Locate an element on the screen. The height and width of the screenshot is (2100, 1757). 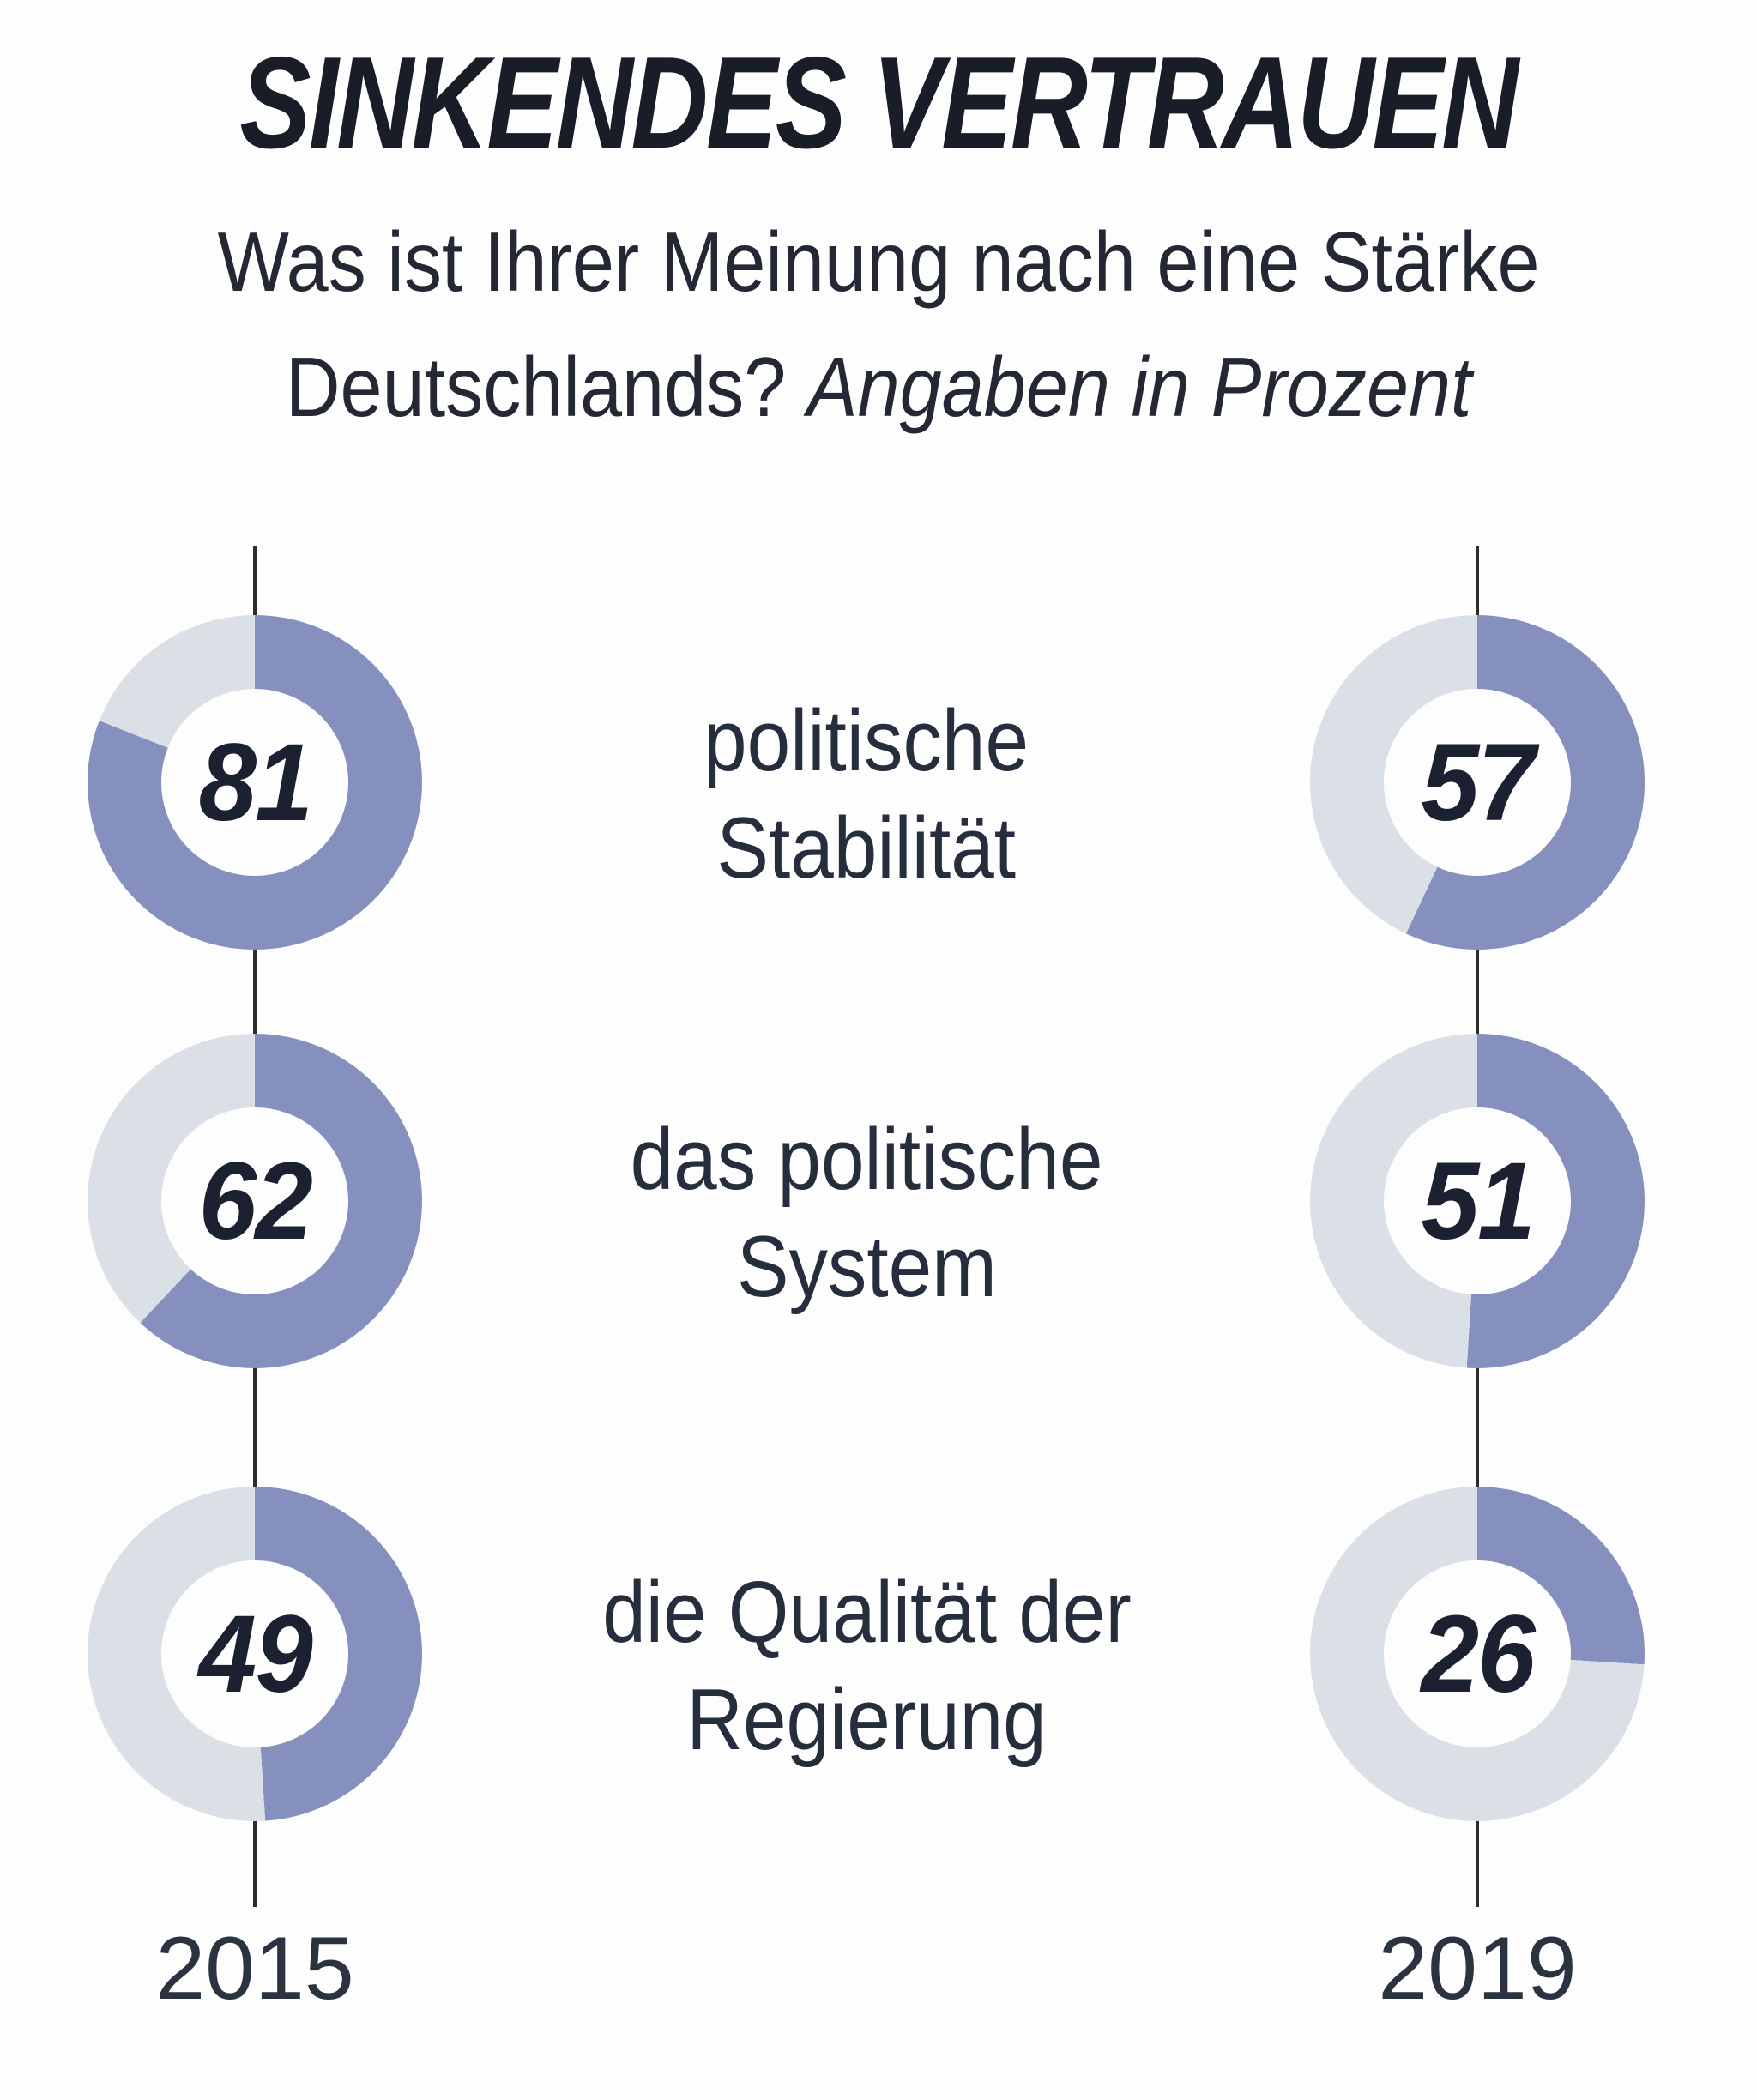
donut-value-2019-qualitaet-der-regierung: 26 is located at coordinates (1478, 1654).